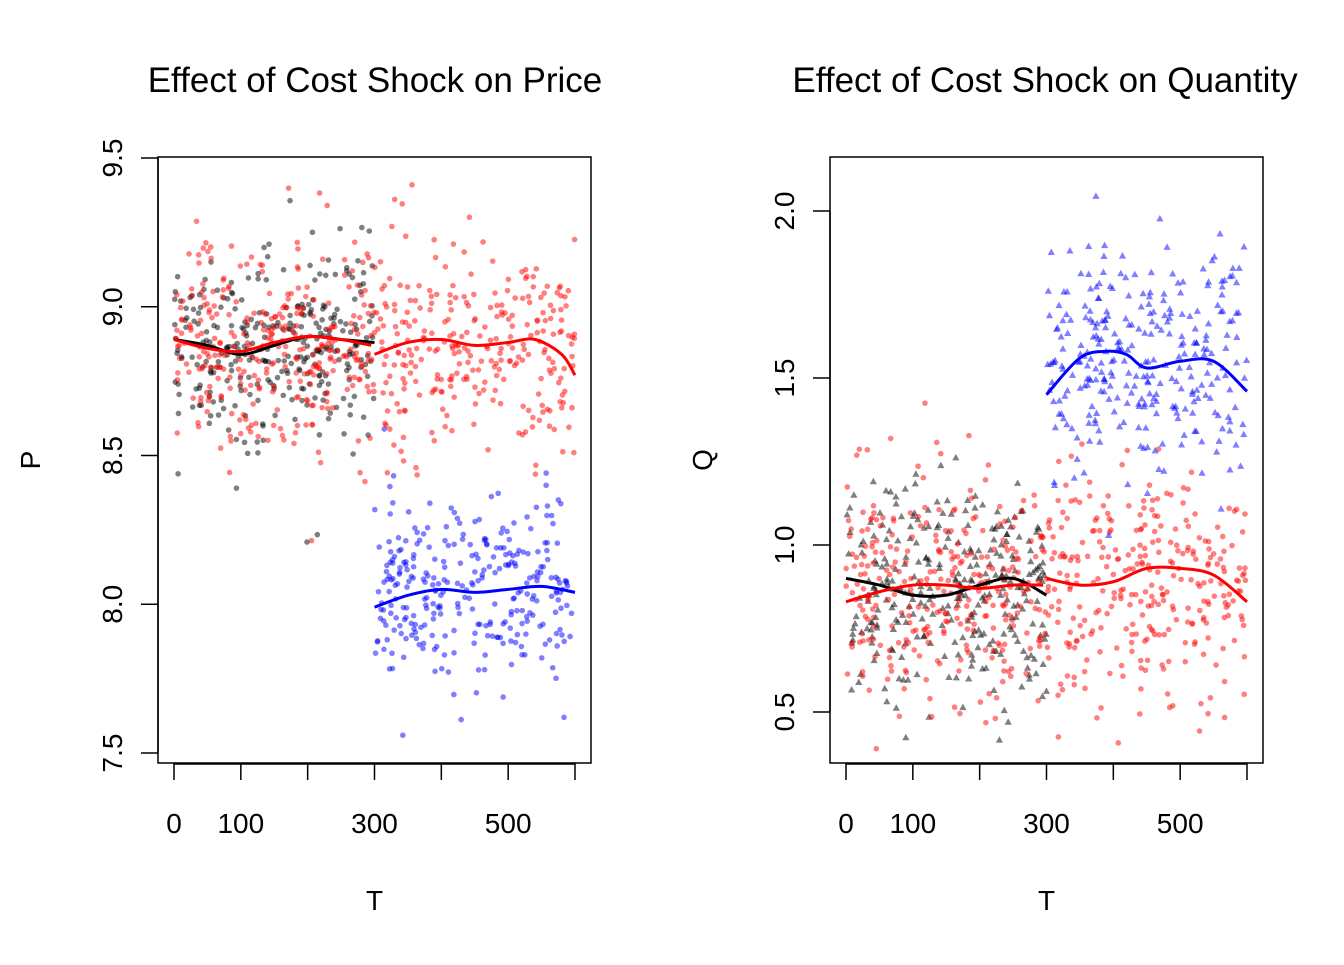 The image size is (1344, 965). Describe the element at coordinates (1180, 823) in the screenshot. I see `x-tick-label: 500` at that location.